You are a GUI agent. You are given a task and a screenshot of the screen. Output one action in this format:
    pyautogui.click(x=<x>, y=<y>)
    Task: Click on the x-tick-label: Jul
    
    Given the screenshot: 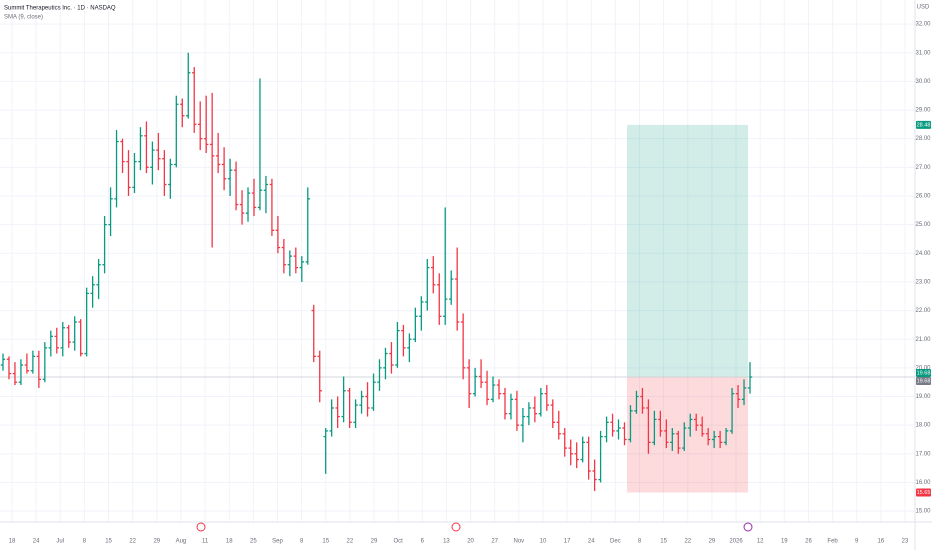 What is the action you would take?
    pyautogui.click(x=60, y=542)
    